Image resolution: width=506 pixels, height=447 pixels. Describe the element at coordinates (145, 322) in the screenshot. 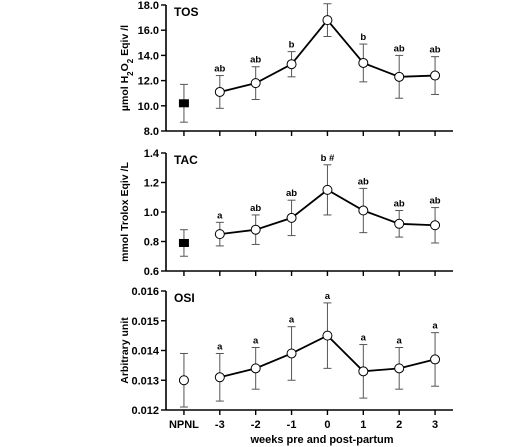

I see `y-tick-label: 0.015` at that location.